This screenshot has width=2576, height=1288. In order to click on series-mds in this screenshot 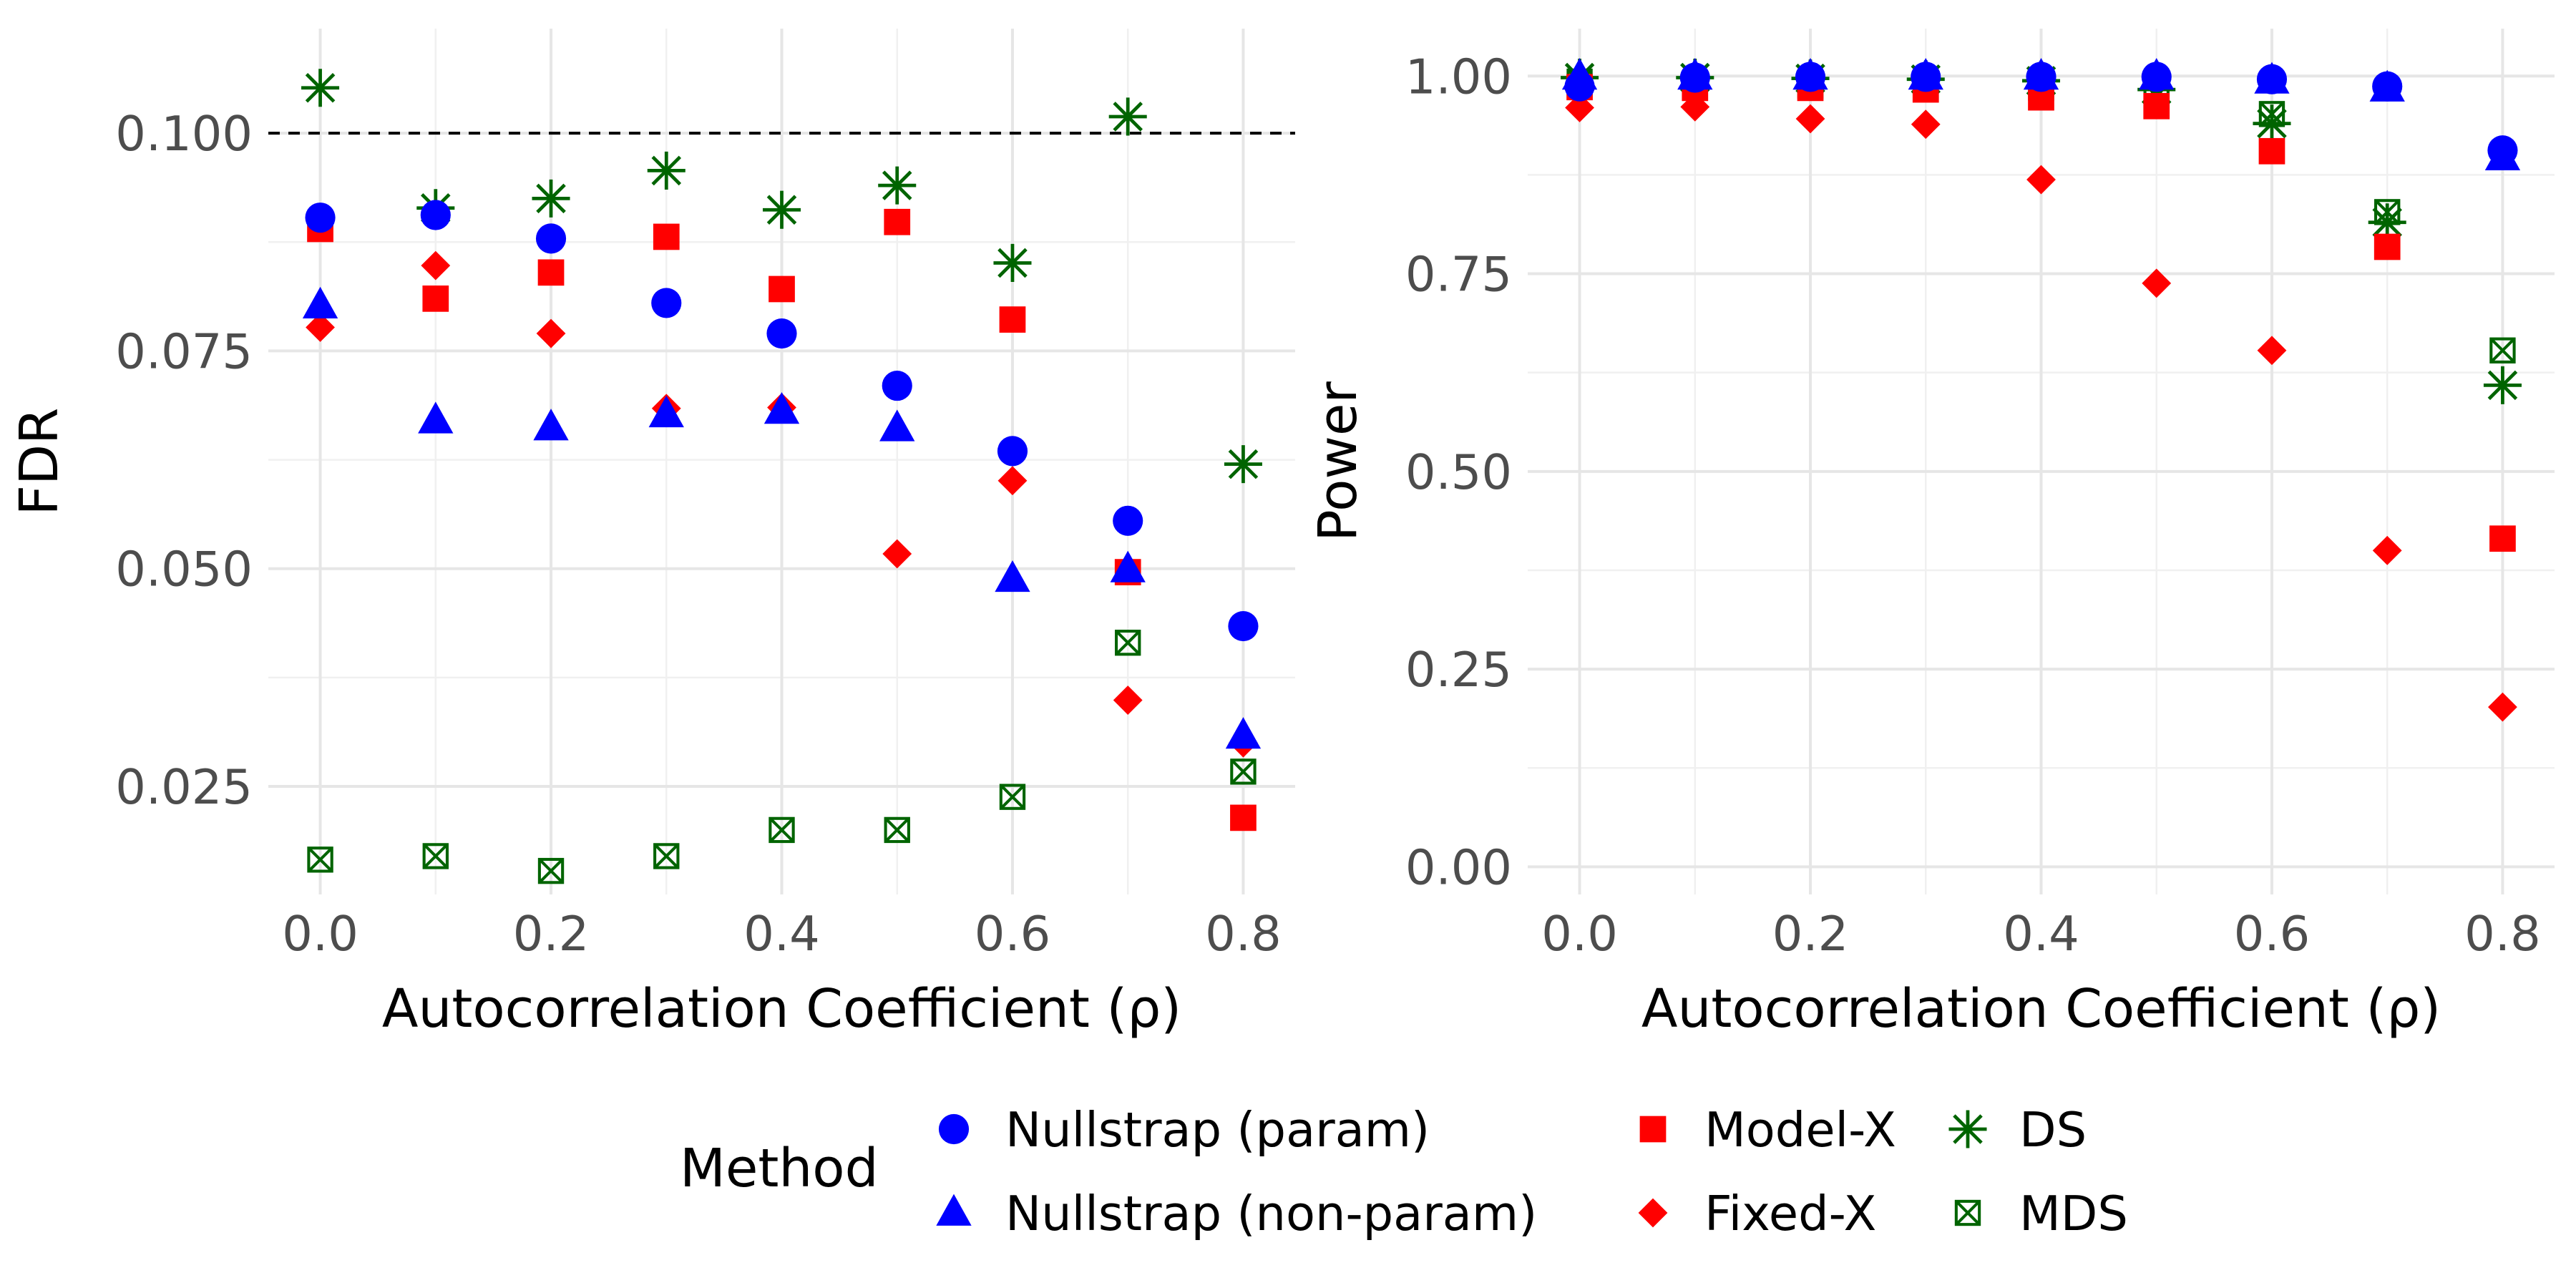, I will do `click(782, 757)`.